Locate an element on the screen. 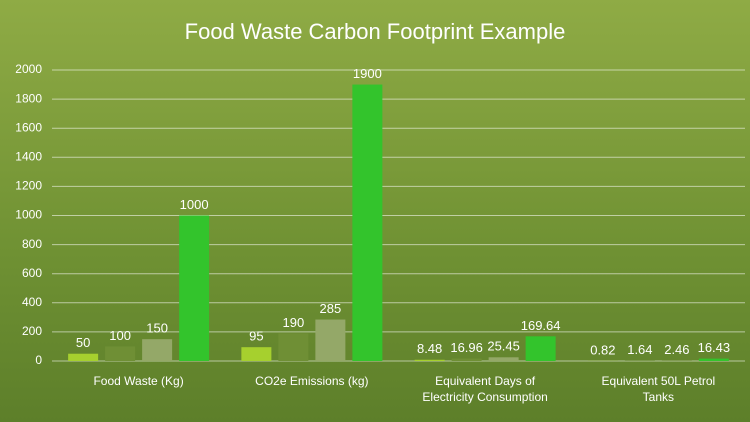 The image size is (750, 422). y-tick-label: 1000 is located at coordinates (28, 215).